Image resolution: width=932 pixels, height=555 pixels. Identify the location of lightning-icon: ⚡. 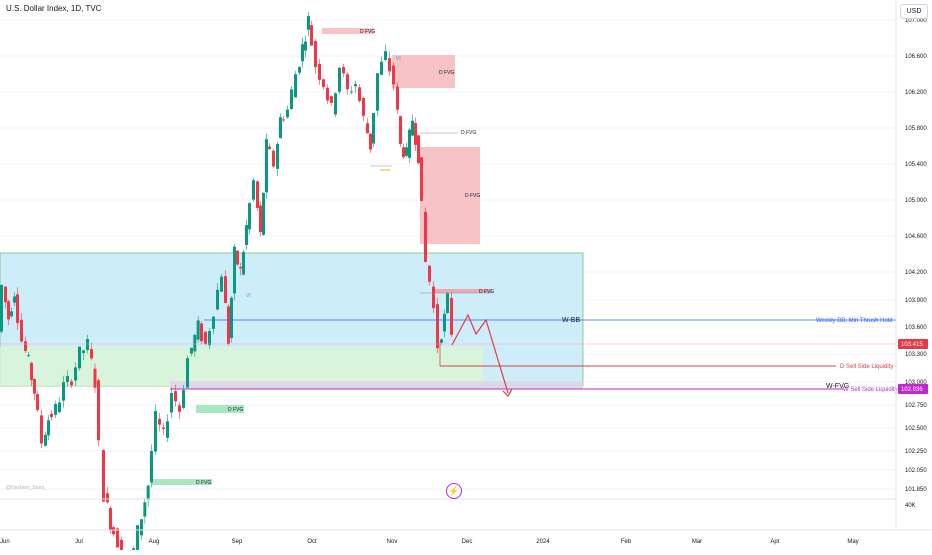
(454, 491).